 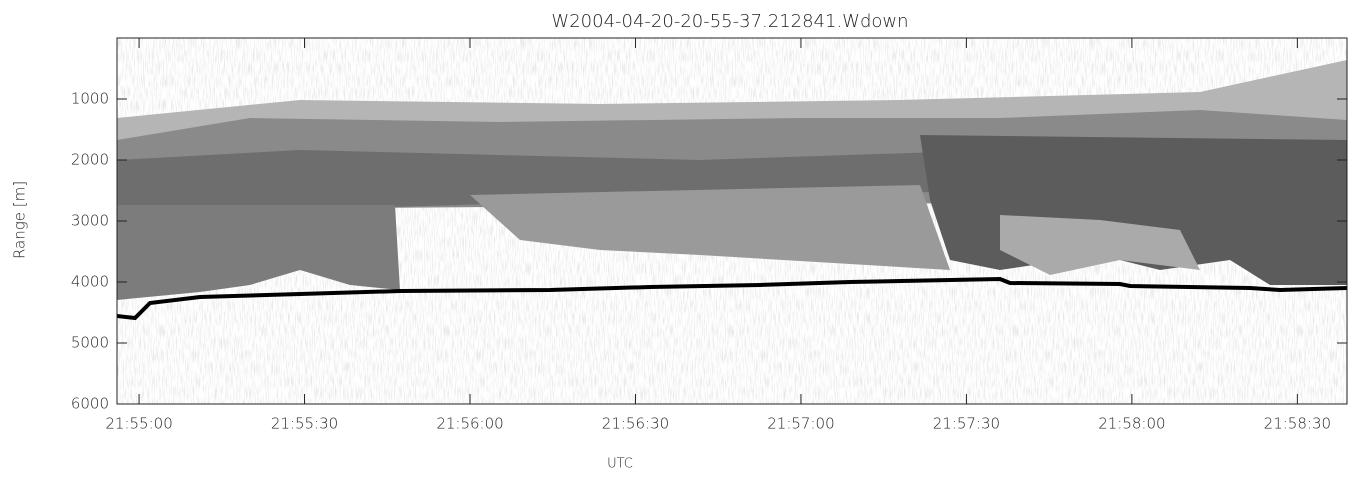 I want to click on y-tick-label: 2000, so click(x=90, y=160).